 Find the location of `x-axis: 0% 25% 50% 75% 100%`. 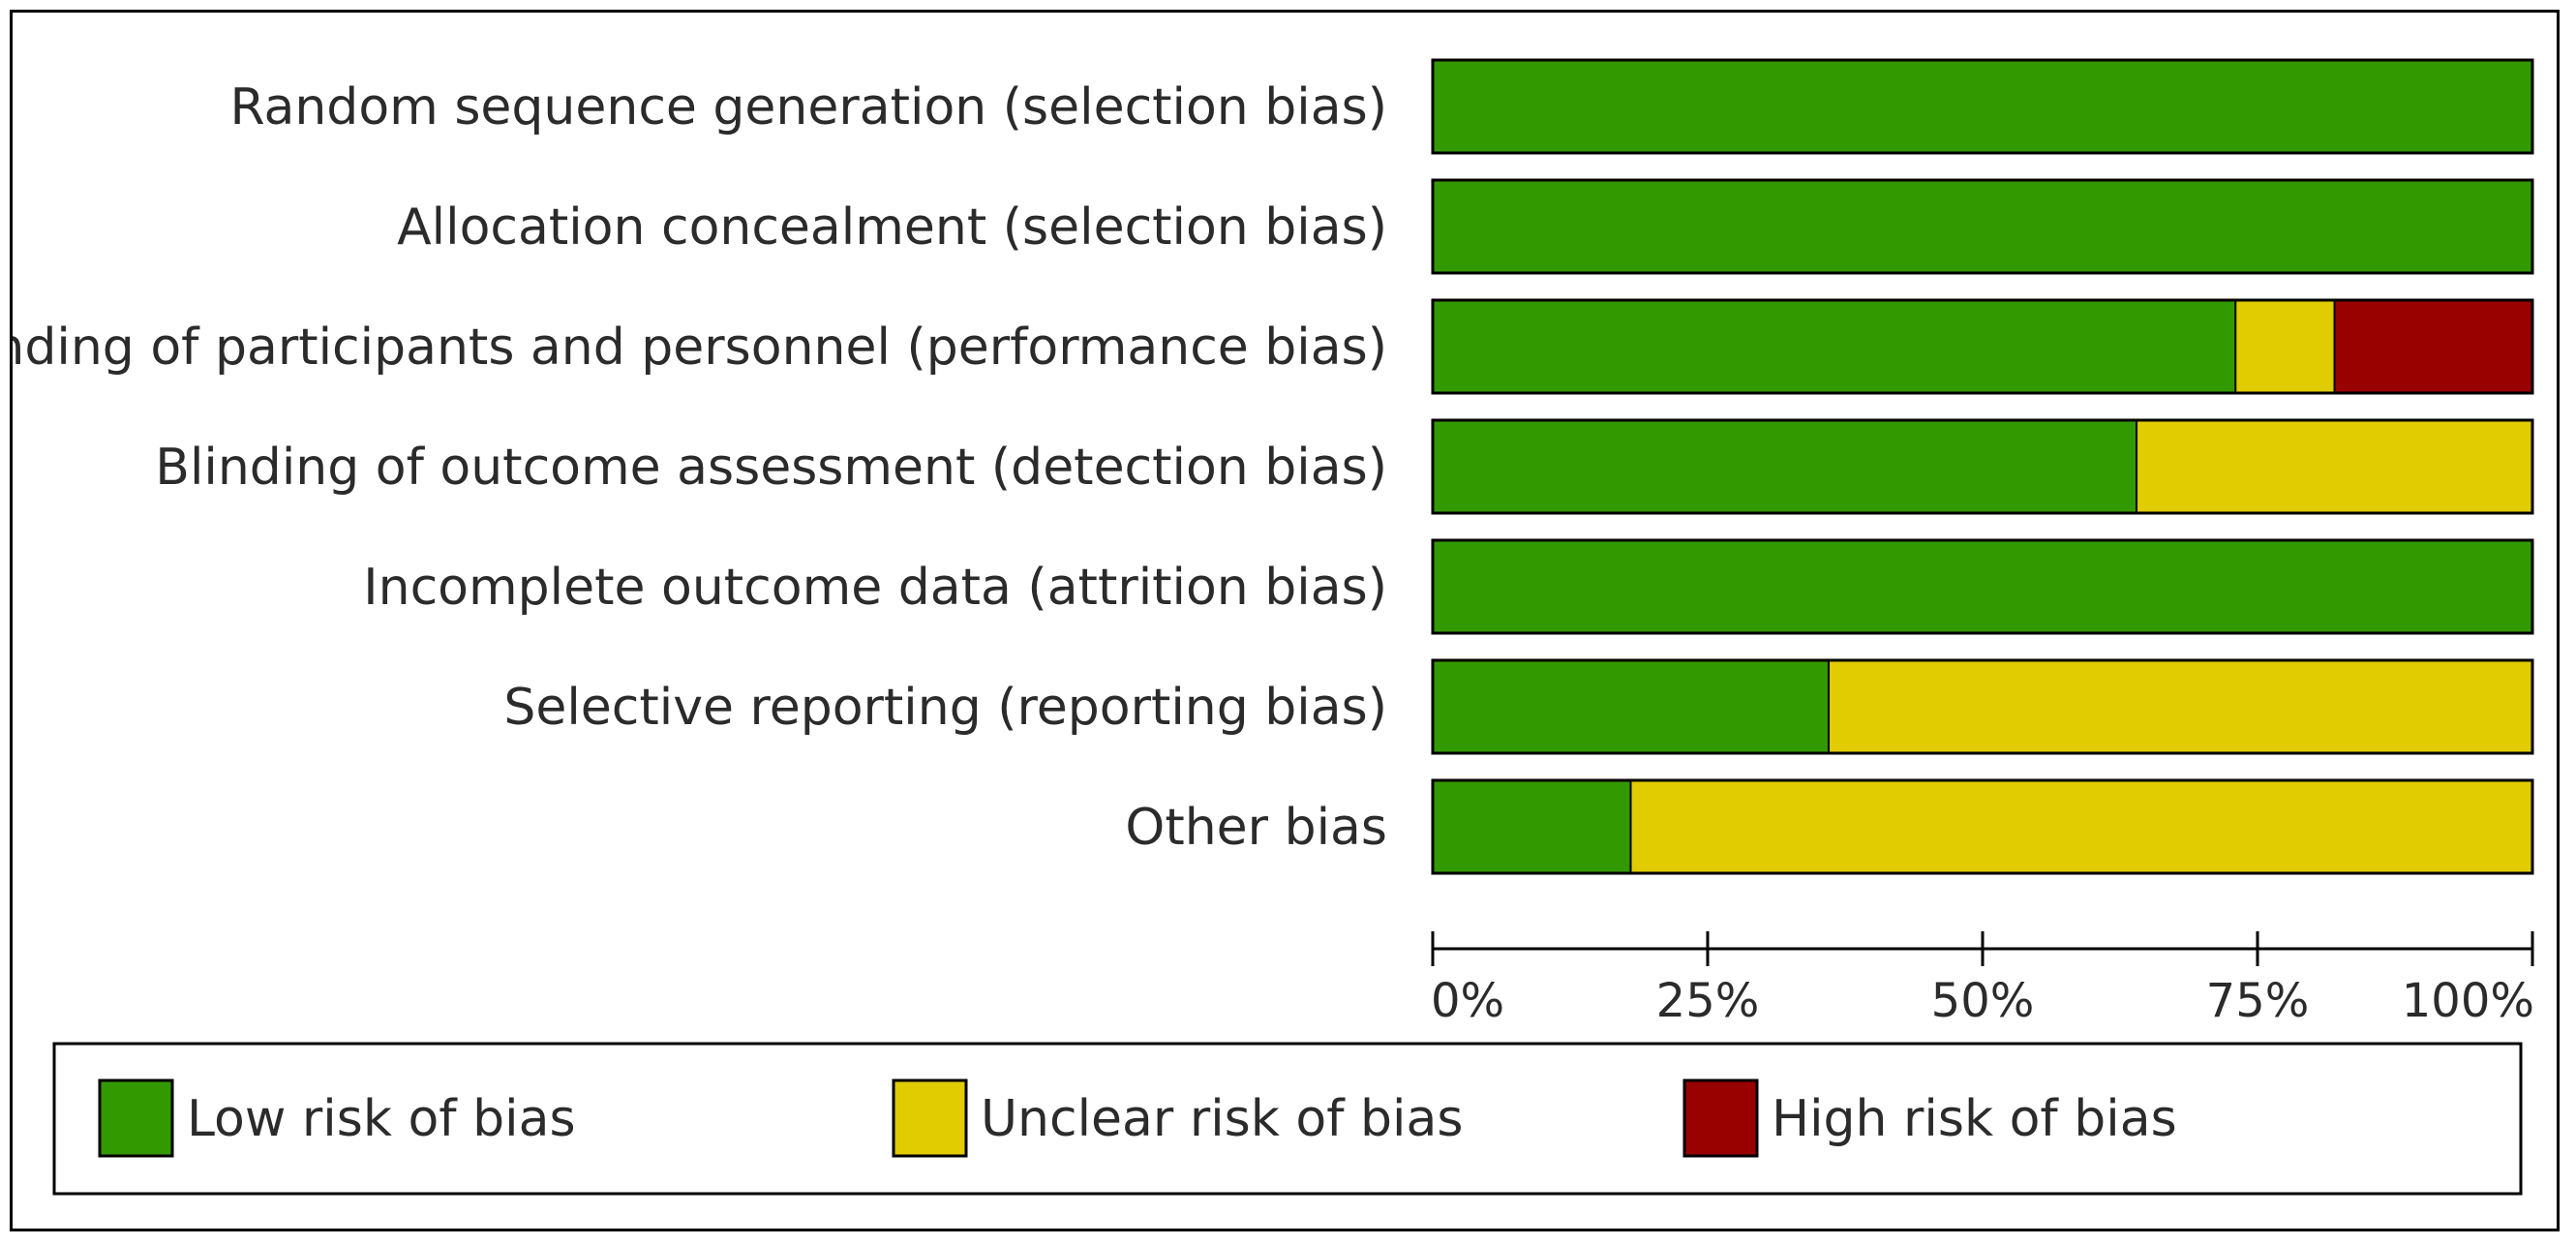

x-axis: 0% 25% 50% 75% 100% is located at coordinates (1982, 980).